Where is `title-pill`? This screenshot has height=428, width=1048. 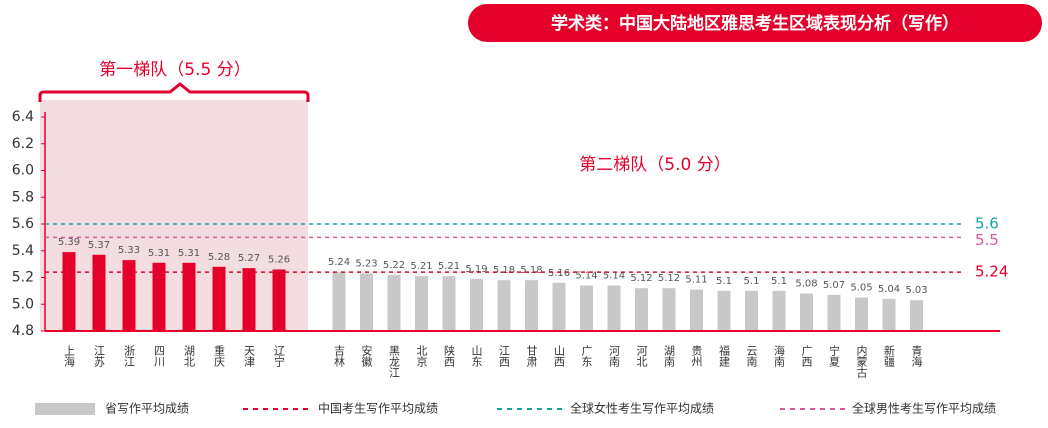
title-pill is located at coordinates (755, 23).